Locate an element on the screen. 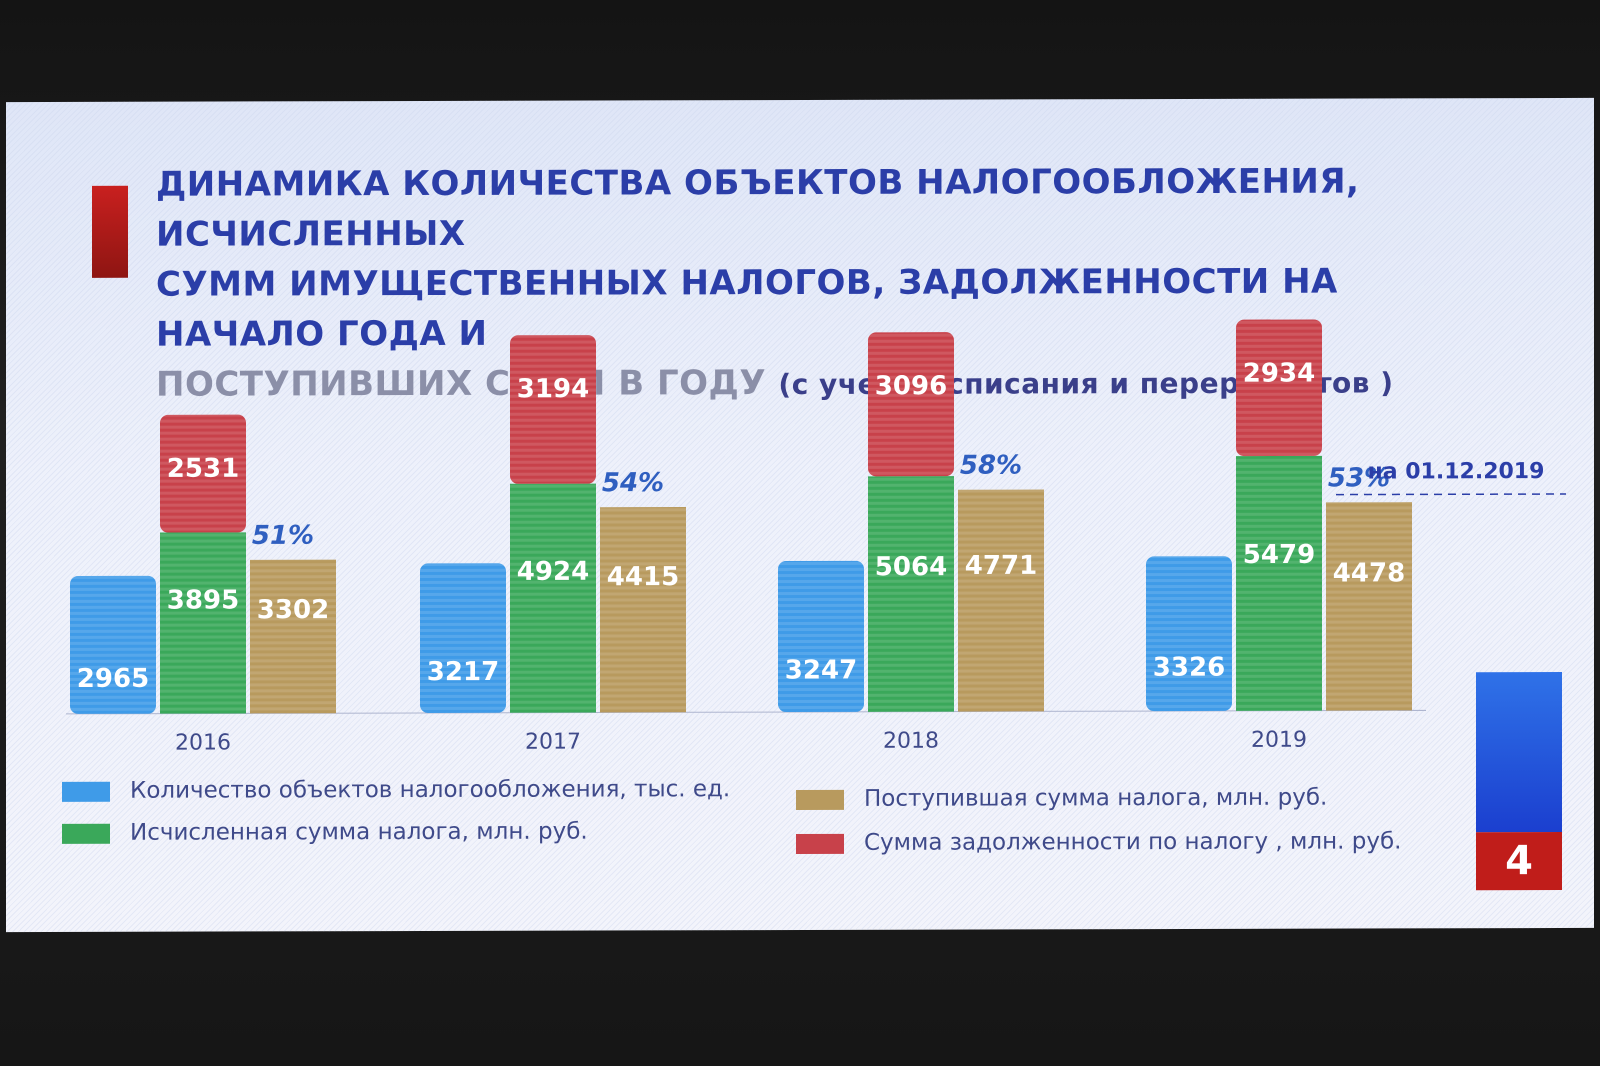 The image size is (1600, 1066). bar-received-2019-texture is located at coordinates (1369, 606).